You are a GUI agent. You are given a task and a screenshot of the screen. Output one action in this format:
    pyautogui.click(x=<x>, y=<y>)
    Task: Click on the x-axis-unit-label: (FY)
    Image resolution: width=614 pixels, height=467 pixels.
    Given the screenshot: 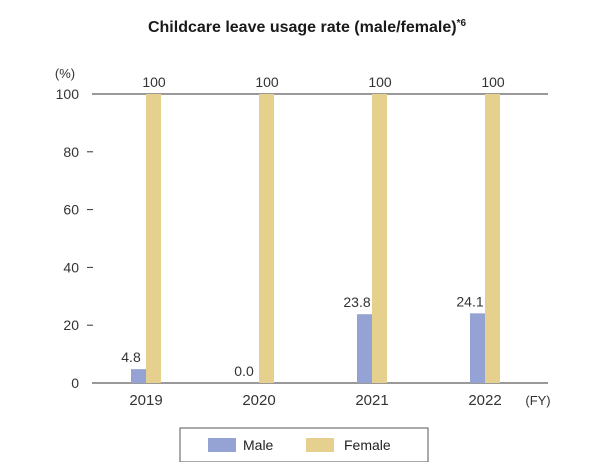 What is the action you would take?
    pyautogui.click(x=537, y=400)
    